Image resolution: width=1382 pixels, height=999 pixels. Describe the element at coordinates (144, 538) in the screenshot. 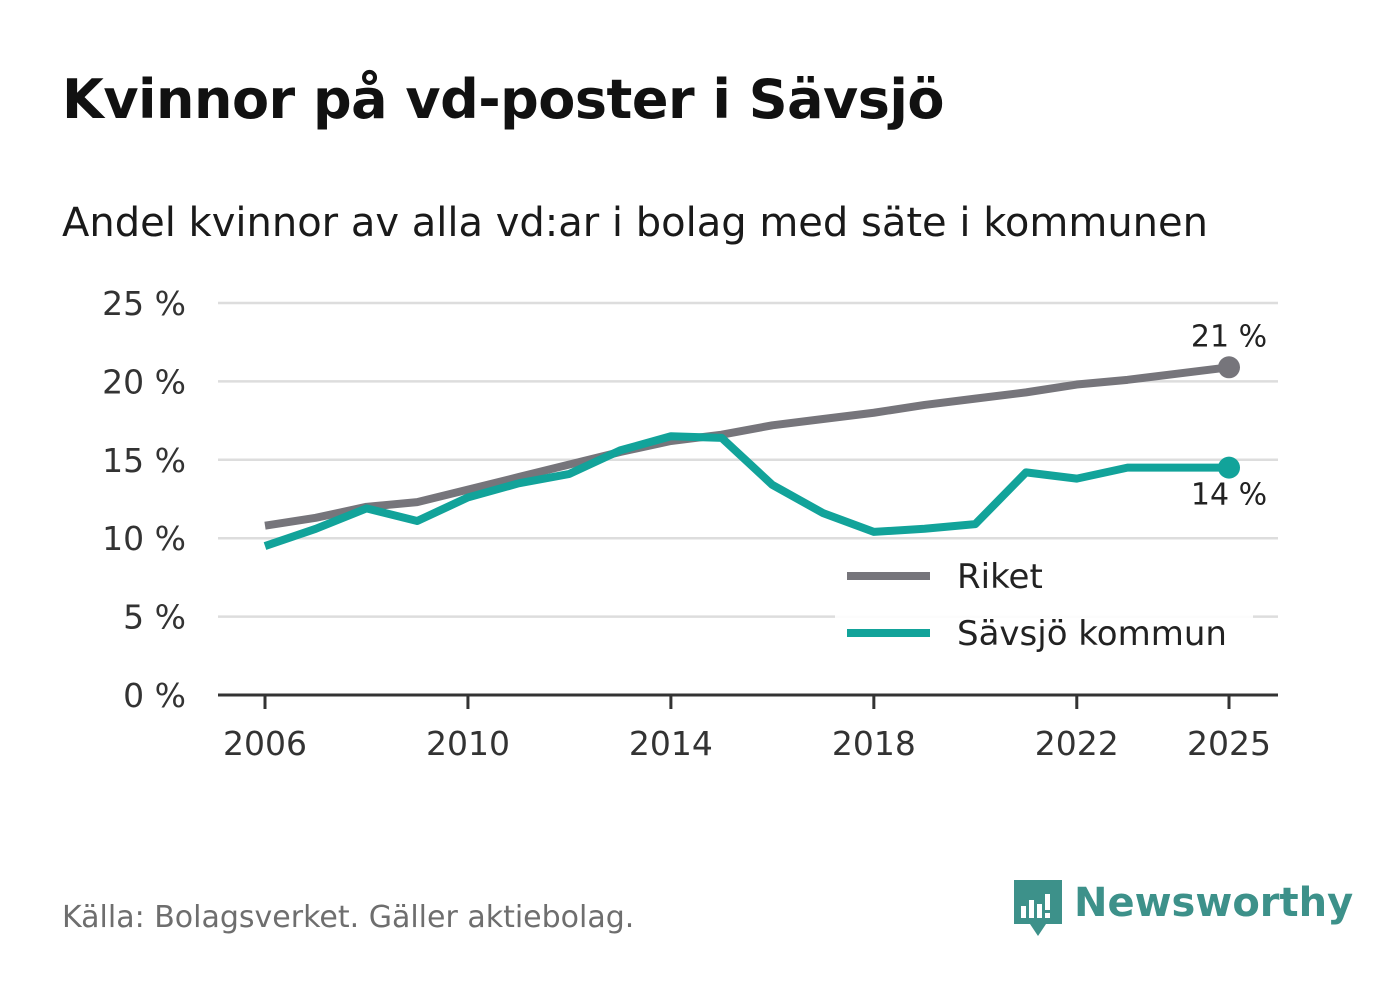

I see `y-tick-label: 10 %` at that location.